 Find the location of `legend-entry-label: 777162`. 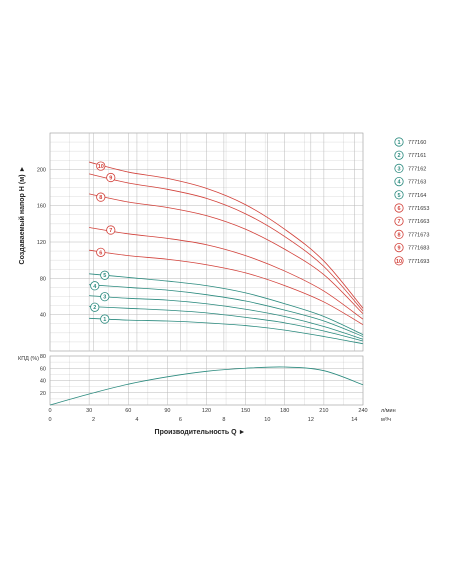

legend-entry-label: 777162 is located at coordinates (417, 169).